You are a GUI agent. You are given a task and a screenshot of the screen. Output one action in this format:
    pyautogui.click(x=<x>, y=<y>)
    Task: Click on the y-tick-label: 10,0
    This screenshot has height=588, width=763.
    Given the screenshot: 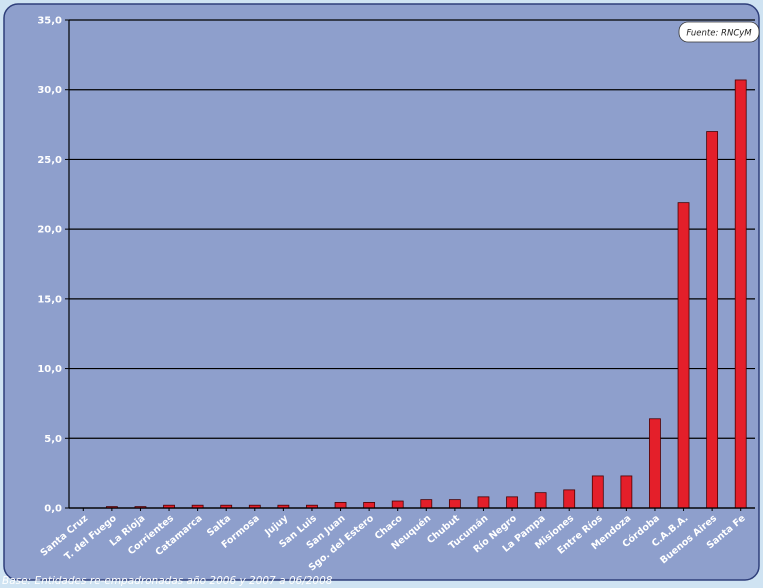 What is the action you would take?
    pyautogui.click(x=49, y=369)
    